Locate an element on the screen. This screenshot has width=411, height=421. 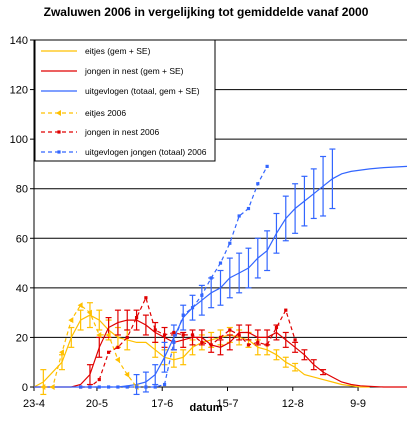
x-tick-label: 17-6 is located at coordinates (162, 404).